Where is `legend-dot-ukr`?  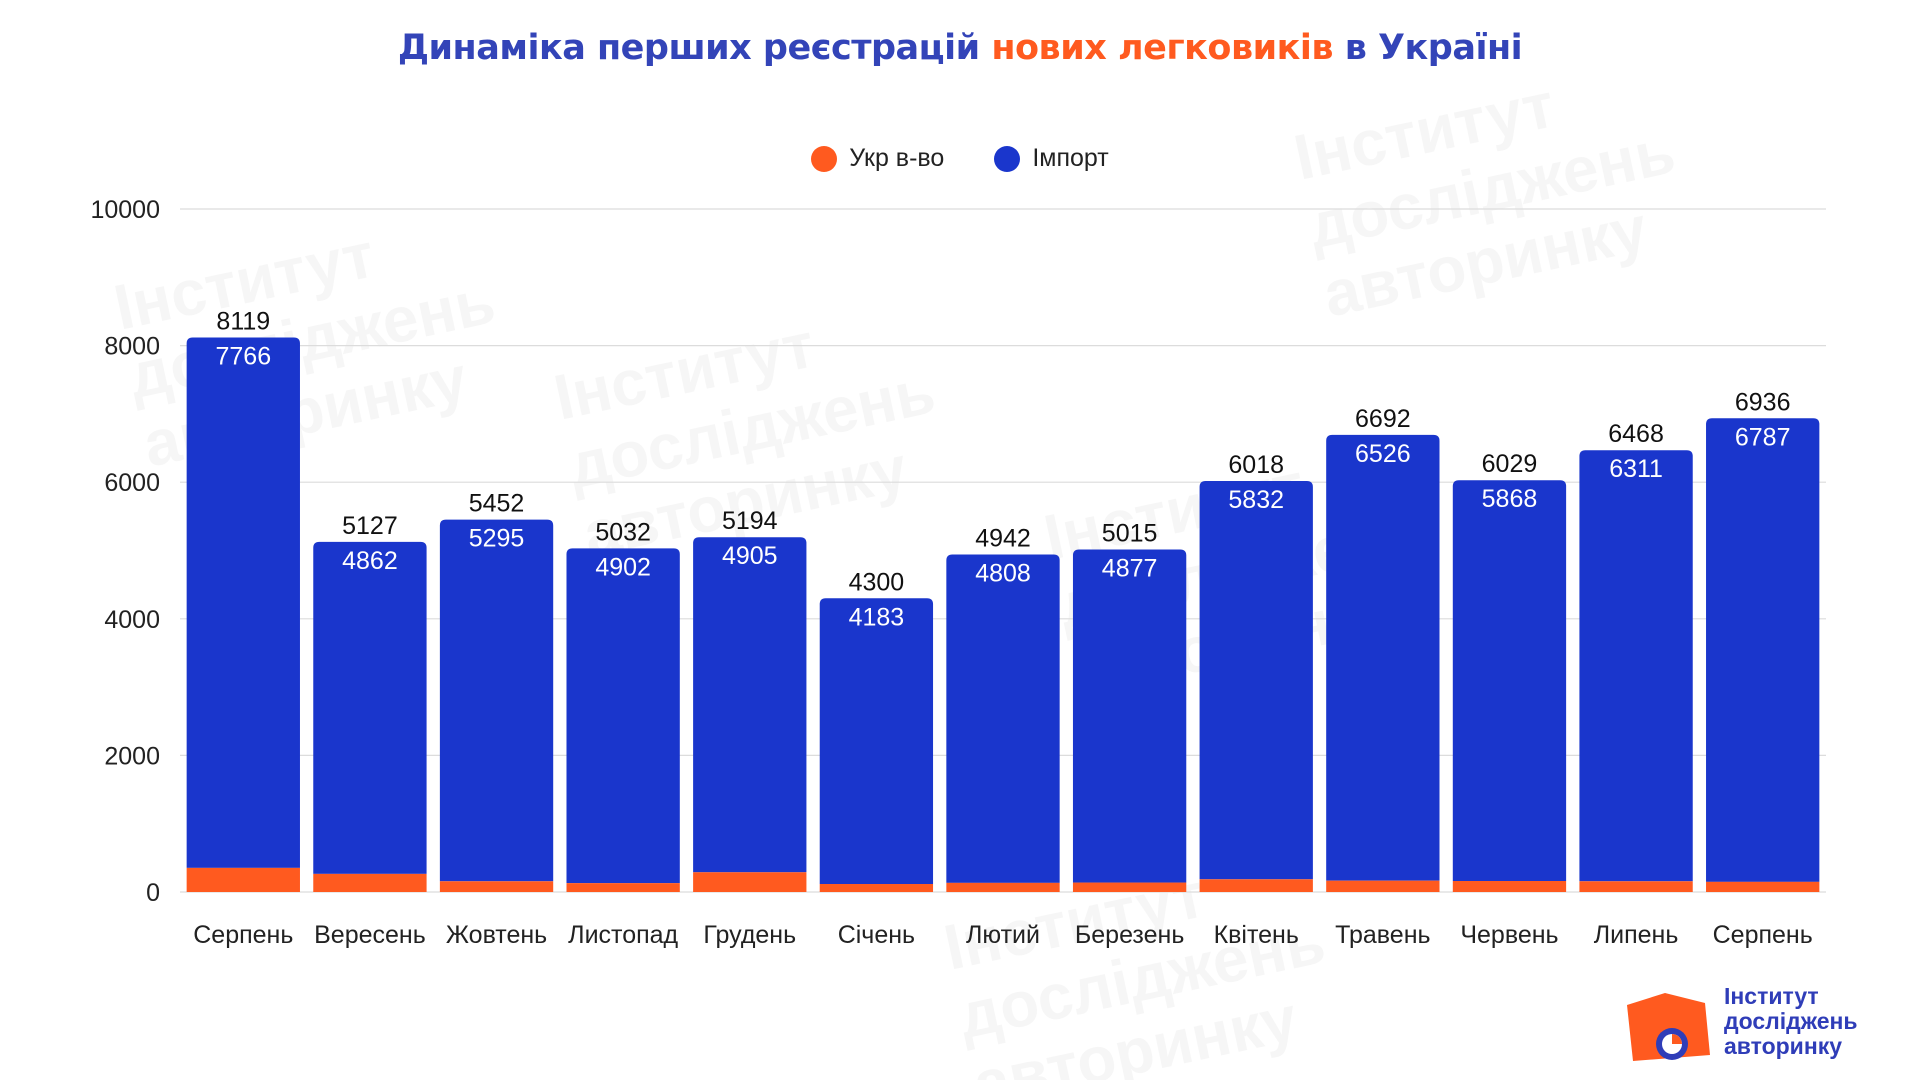 legend-dot-ukr is located at coordinates (824, 158).